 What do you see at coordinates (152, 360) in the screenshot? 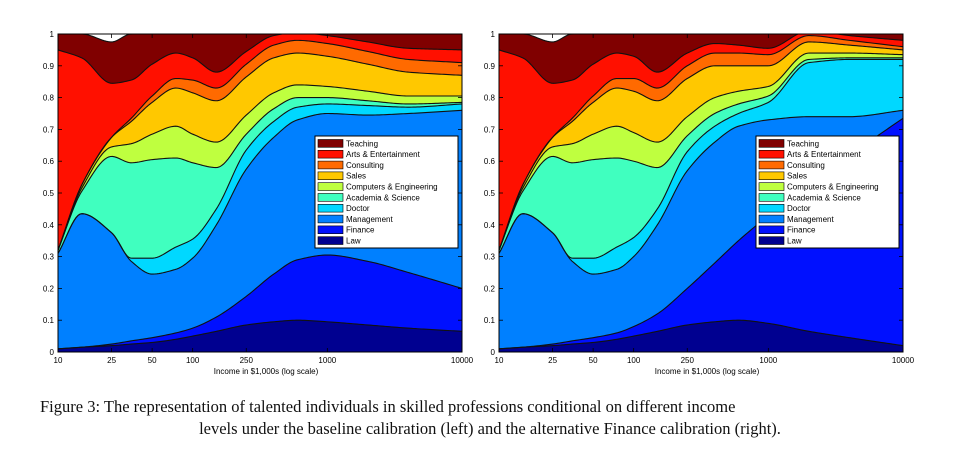
I see `x-tick-label-left: 50` at bounding box center [152, 360].